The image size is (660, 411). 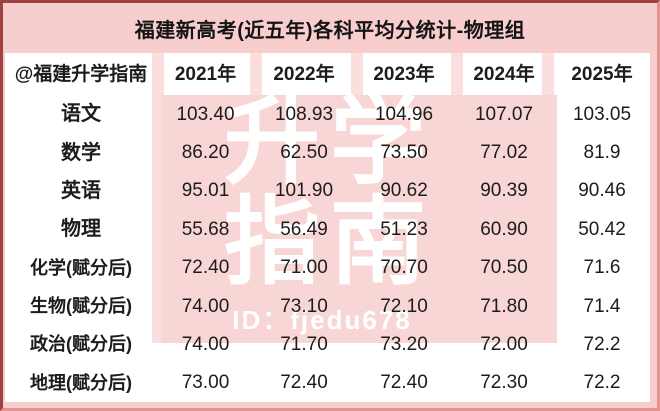 I want to click on score-cell: 72.30, so click(x=504, y=383).